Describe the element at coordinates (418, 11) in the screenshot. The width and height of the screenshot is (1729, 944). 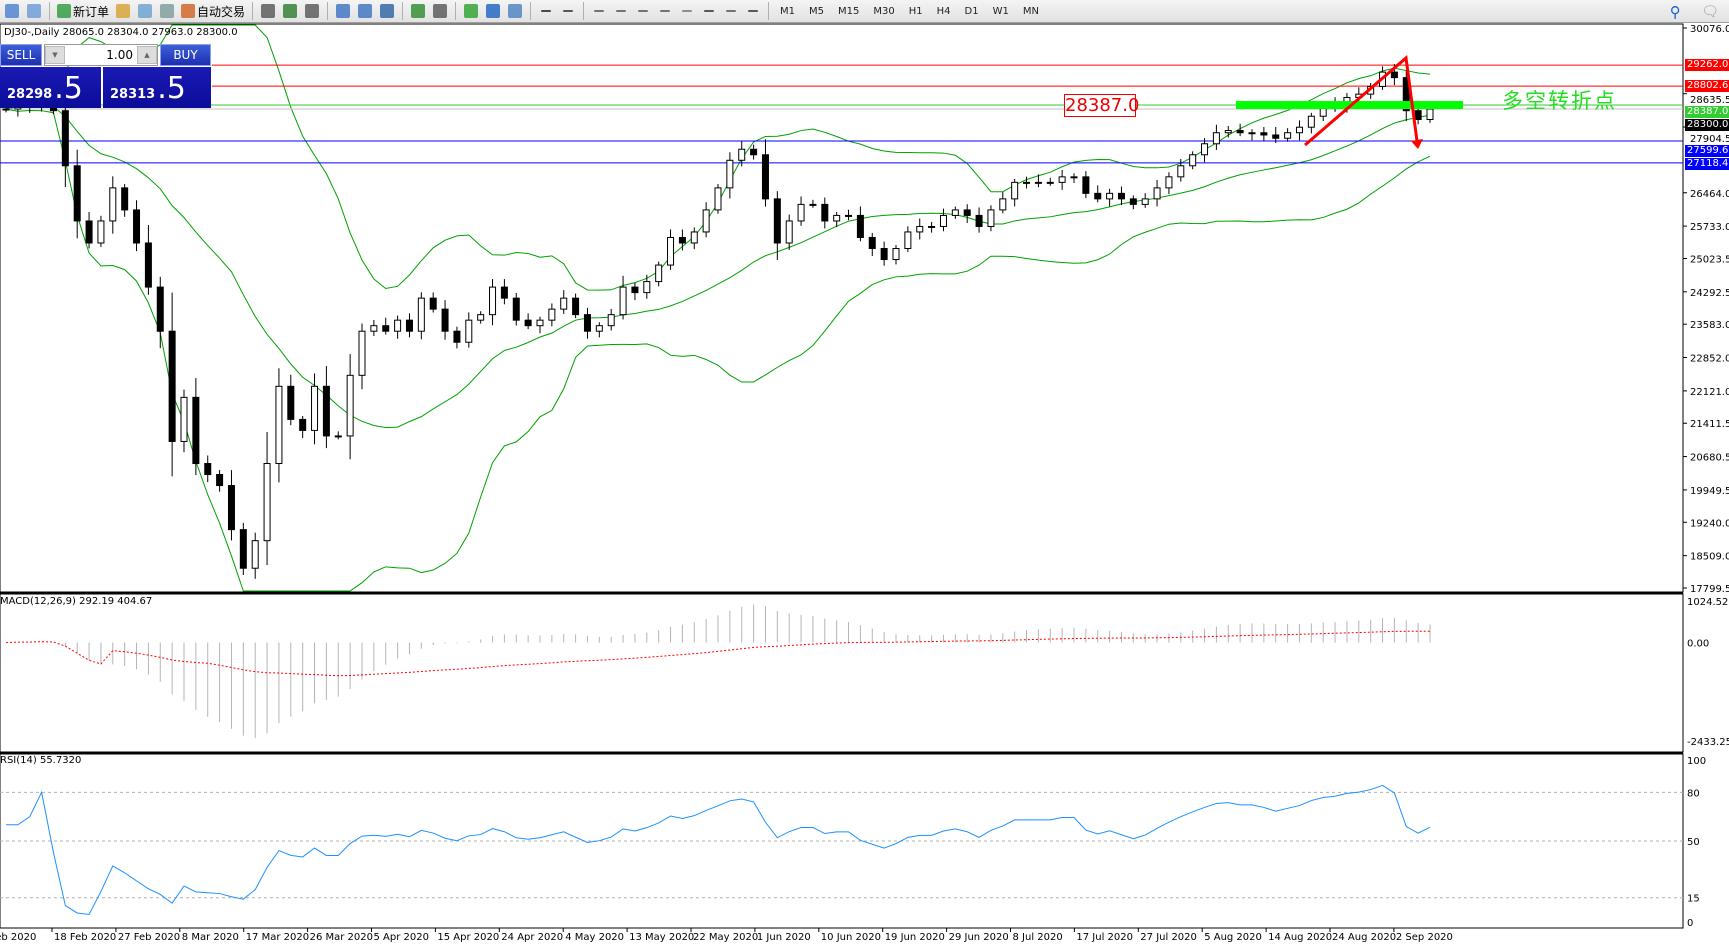
I see `autoscroll-button` at that location.